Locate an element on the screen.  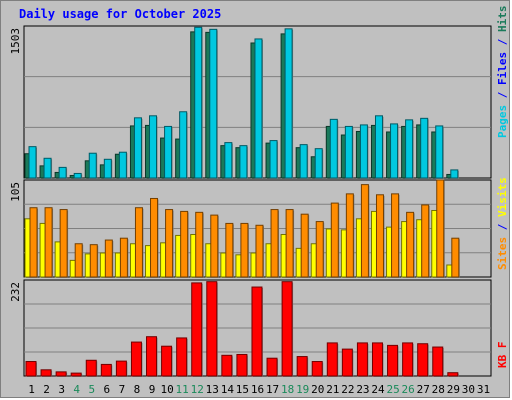
x-tick-label-29: 29 is located at coordinates (453, 389).